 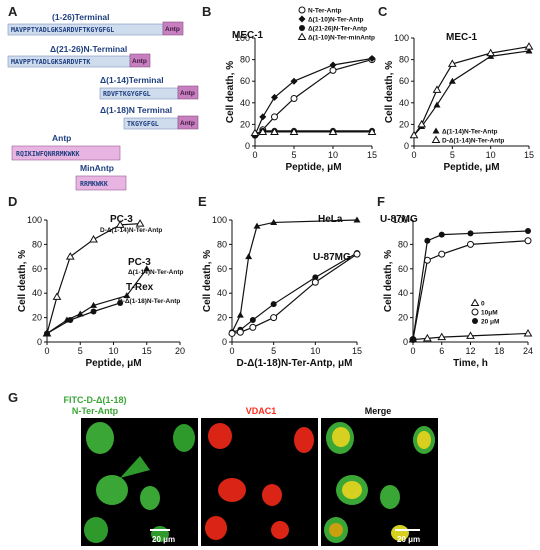 I want to click on panel-letter-g: G, so click(x=13, y=397).